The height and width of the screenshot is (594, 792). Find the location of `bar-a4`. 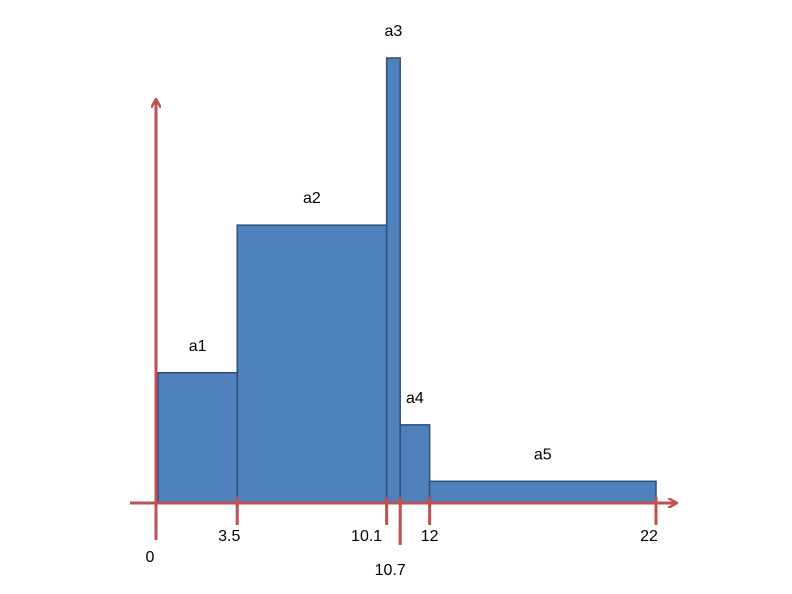

bar-a4 is located at coordinates (415, 464).